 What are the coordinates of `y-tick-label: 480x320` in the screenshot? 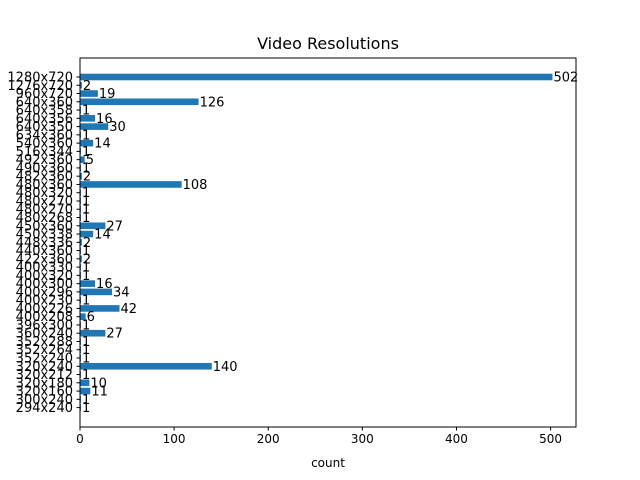 It's located at (44, 193).